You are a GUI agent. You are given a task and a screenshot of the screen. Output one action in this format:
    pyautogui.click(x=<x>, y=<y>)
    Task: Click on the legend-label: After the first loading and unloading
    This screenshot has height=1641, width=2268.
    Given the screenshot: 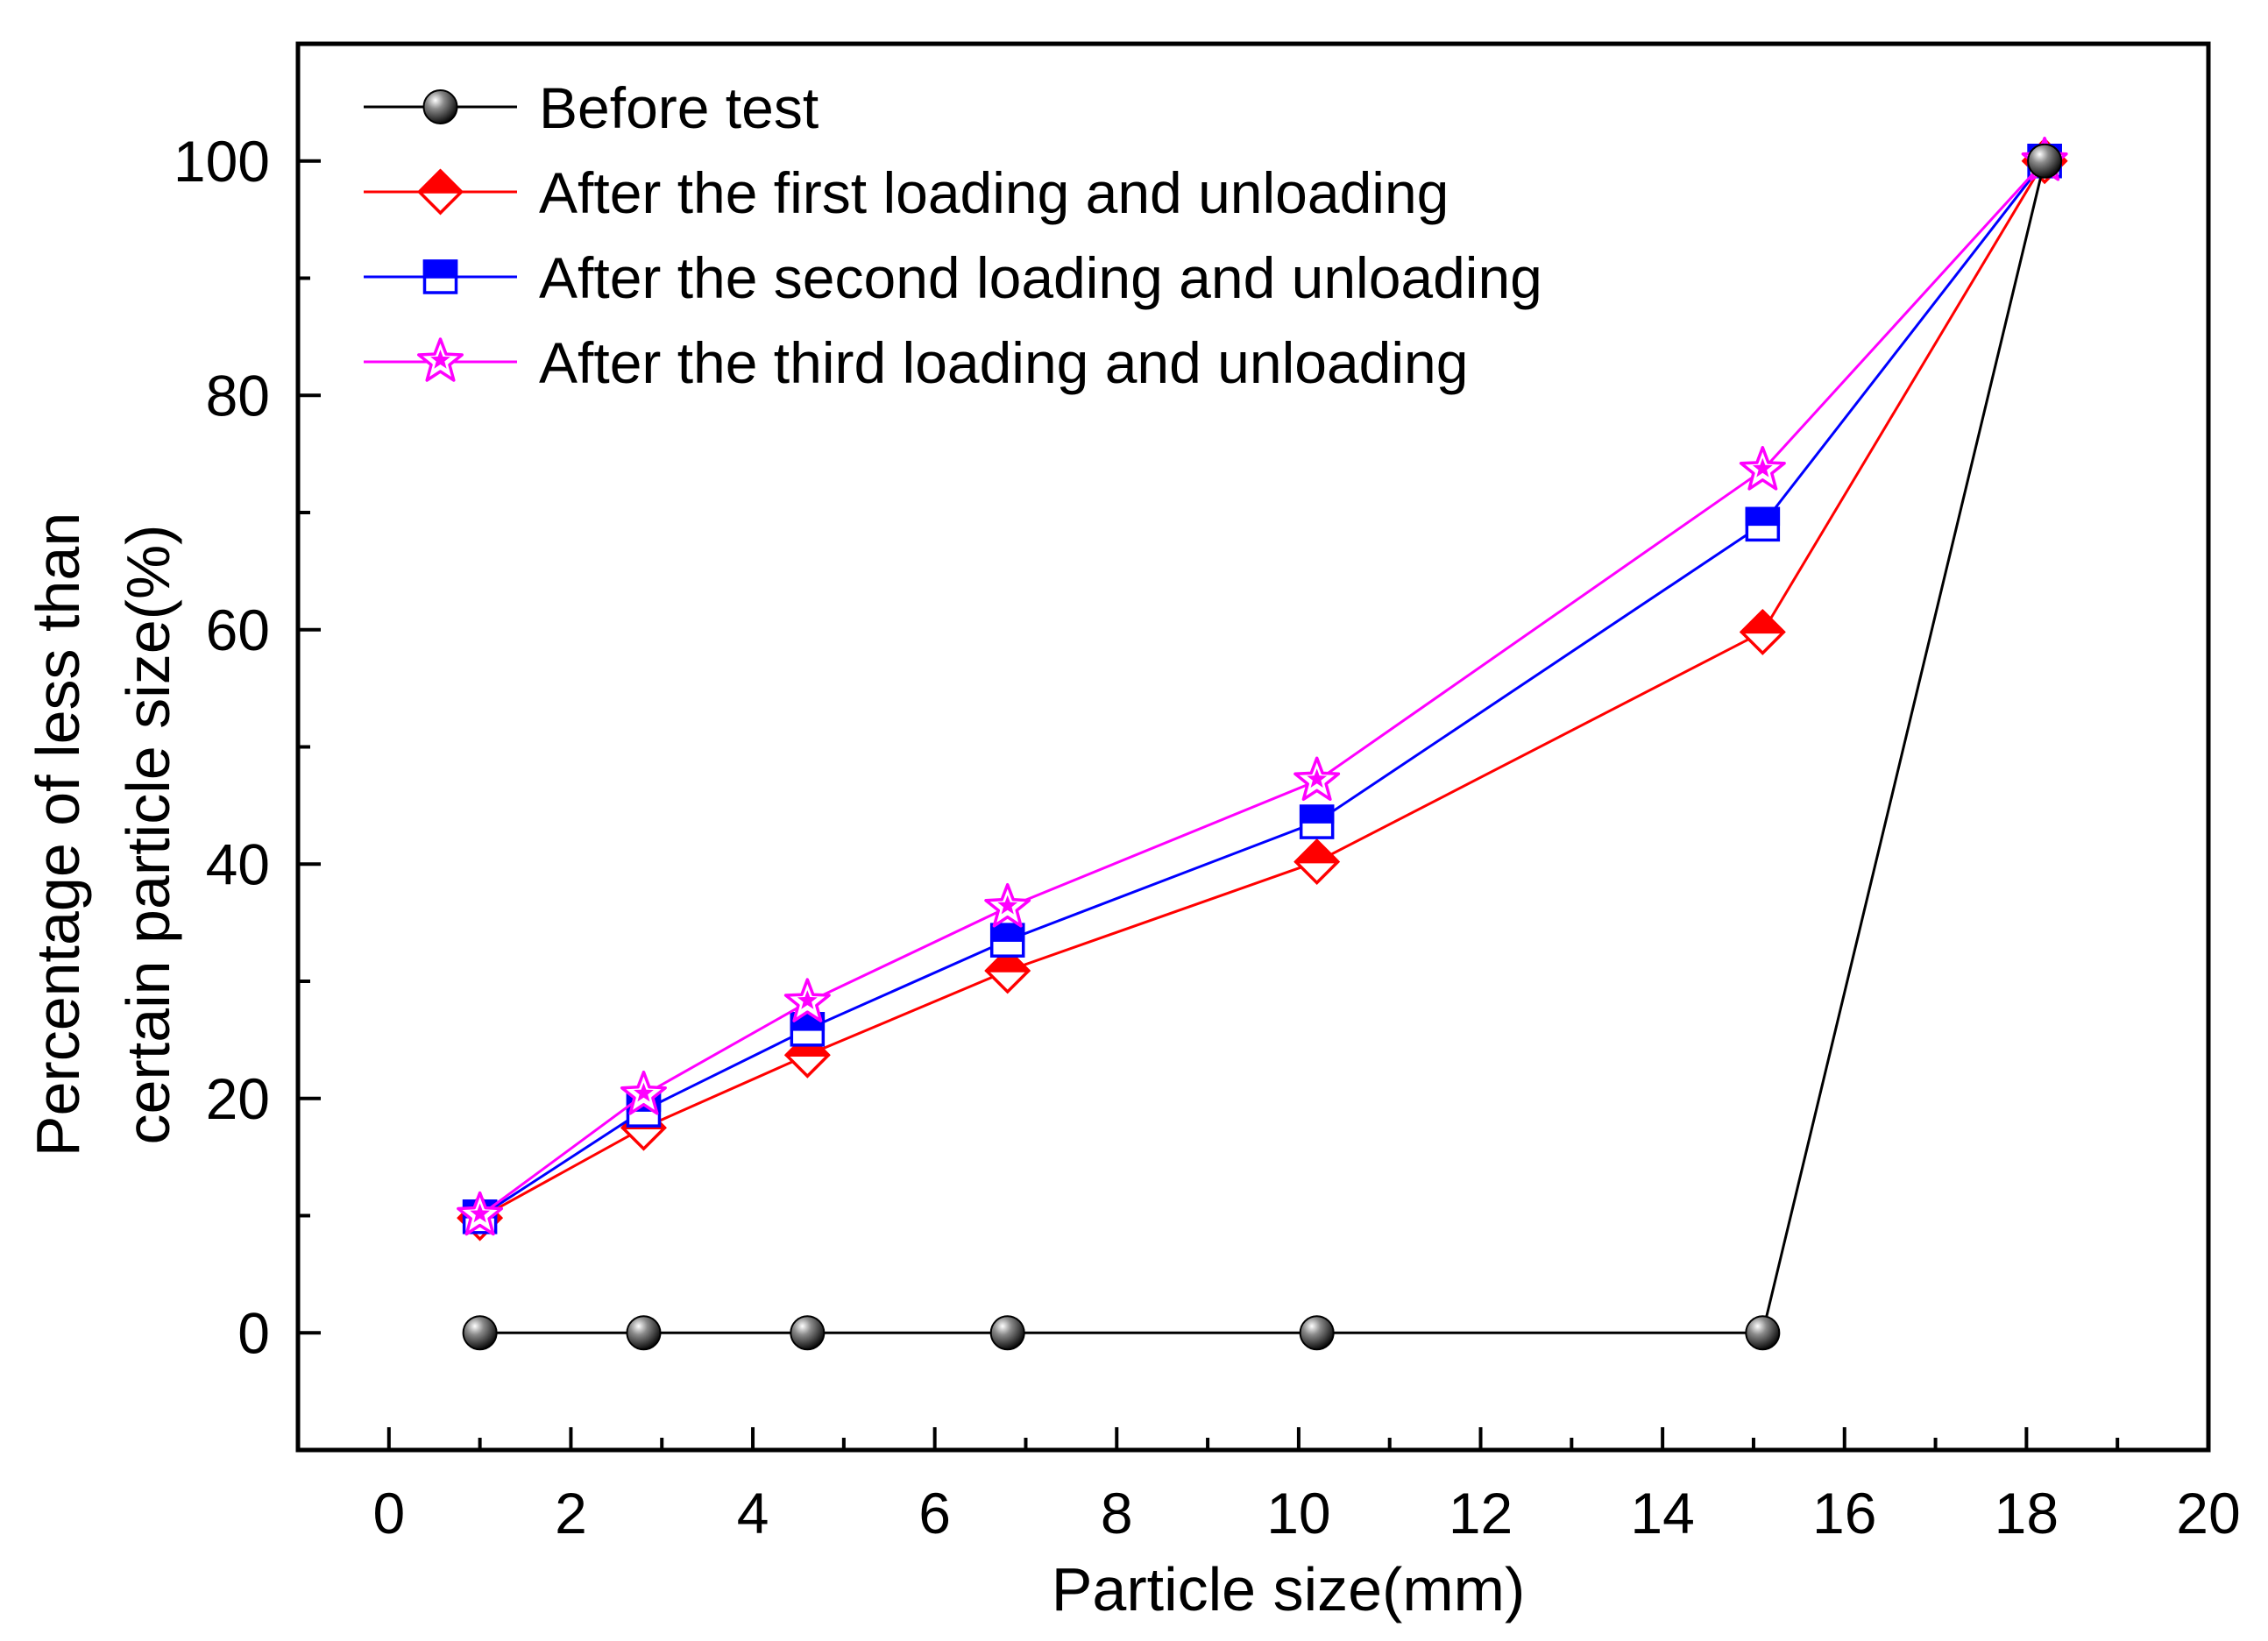 What is the action you would take?
    pyautogui.click(x=994, y=193)
    